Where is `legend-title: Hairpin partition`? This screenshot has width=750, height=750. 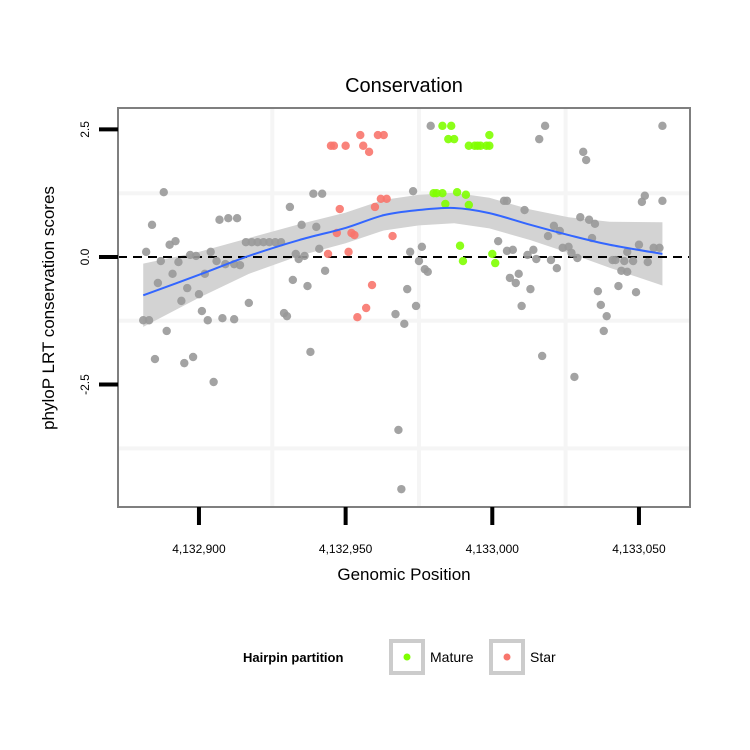
legend-title: Hairpin partition is located at coordinates (293, 657).